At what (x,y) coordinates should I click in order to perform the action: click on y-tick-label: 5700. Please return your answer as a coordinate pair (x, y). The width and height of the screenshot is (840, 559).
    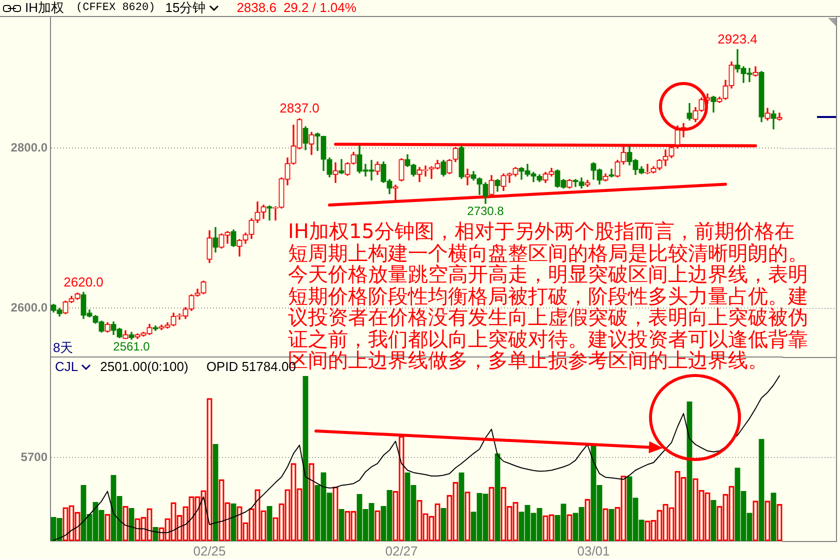
    Looking at the image, I should click on (34, 457).